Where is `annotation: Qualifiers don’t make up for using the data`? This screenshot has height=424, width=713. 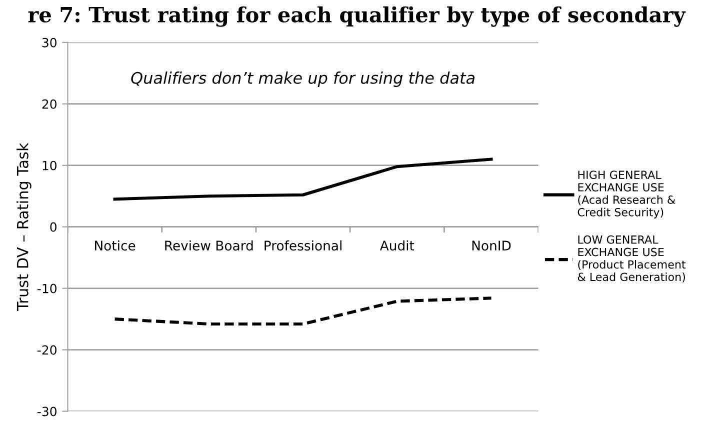 annotation: Qualifiers don’t make up for using the data is located at coordinates (302, 80).